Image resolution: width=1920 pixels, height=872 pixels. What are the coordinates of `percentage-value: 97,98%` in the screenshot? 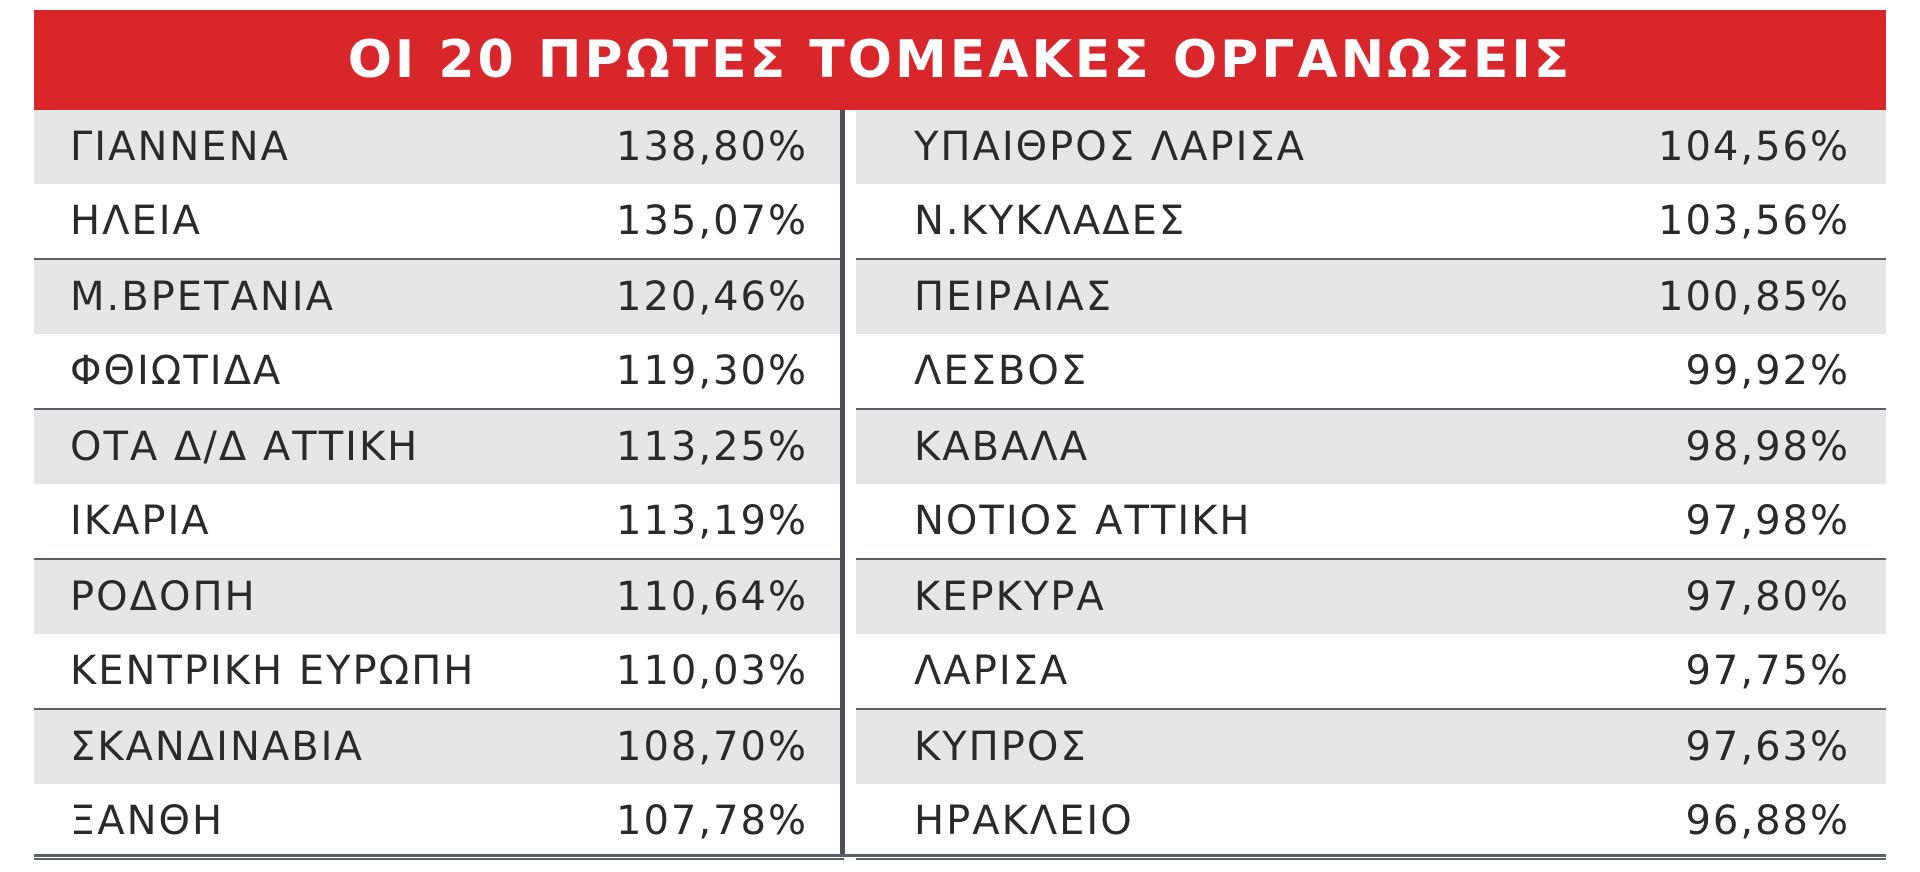 It's located at (1767, 521).